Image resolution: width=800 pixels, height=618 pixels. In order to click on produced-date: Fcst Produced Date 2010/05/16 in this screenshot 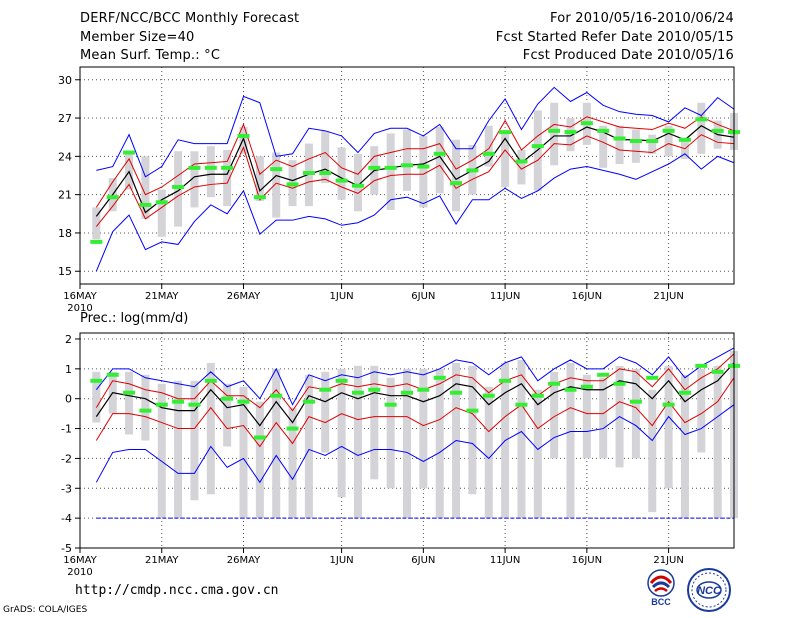, I will do `click(628, 55)`.